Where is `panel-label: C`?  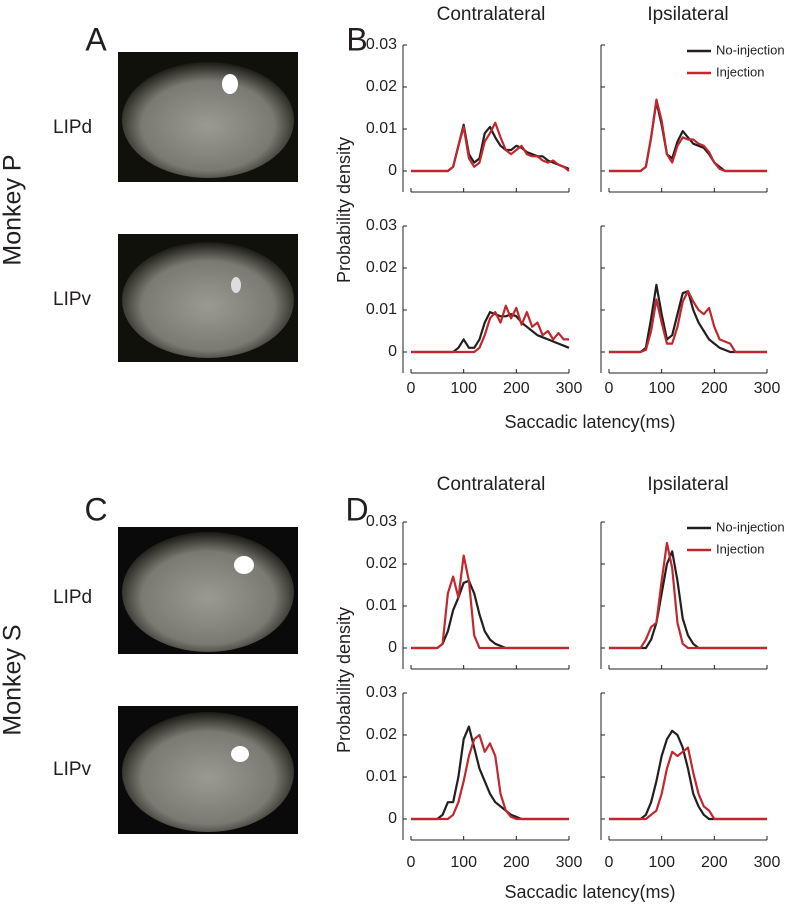
panel-label: C is located at coordinates (95, 509).